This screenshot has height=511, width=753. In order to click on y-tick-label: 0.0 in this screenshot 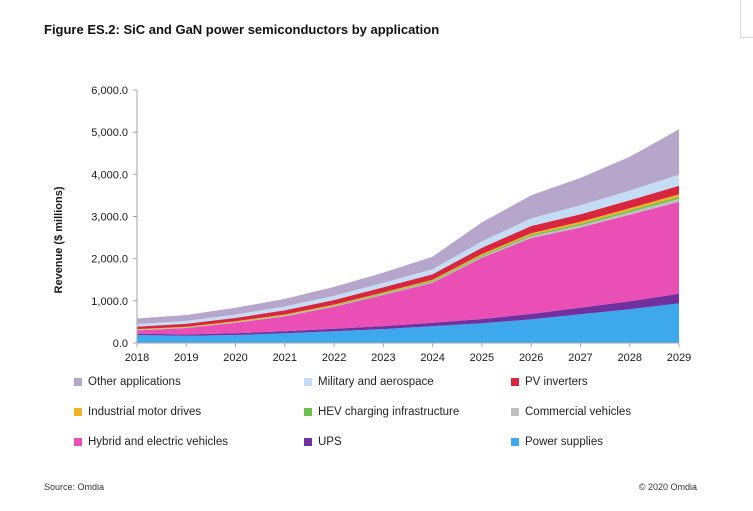, I will do `click(120, 344)`.